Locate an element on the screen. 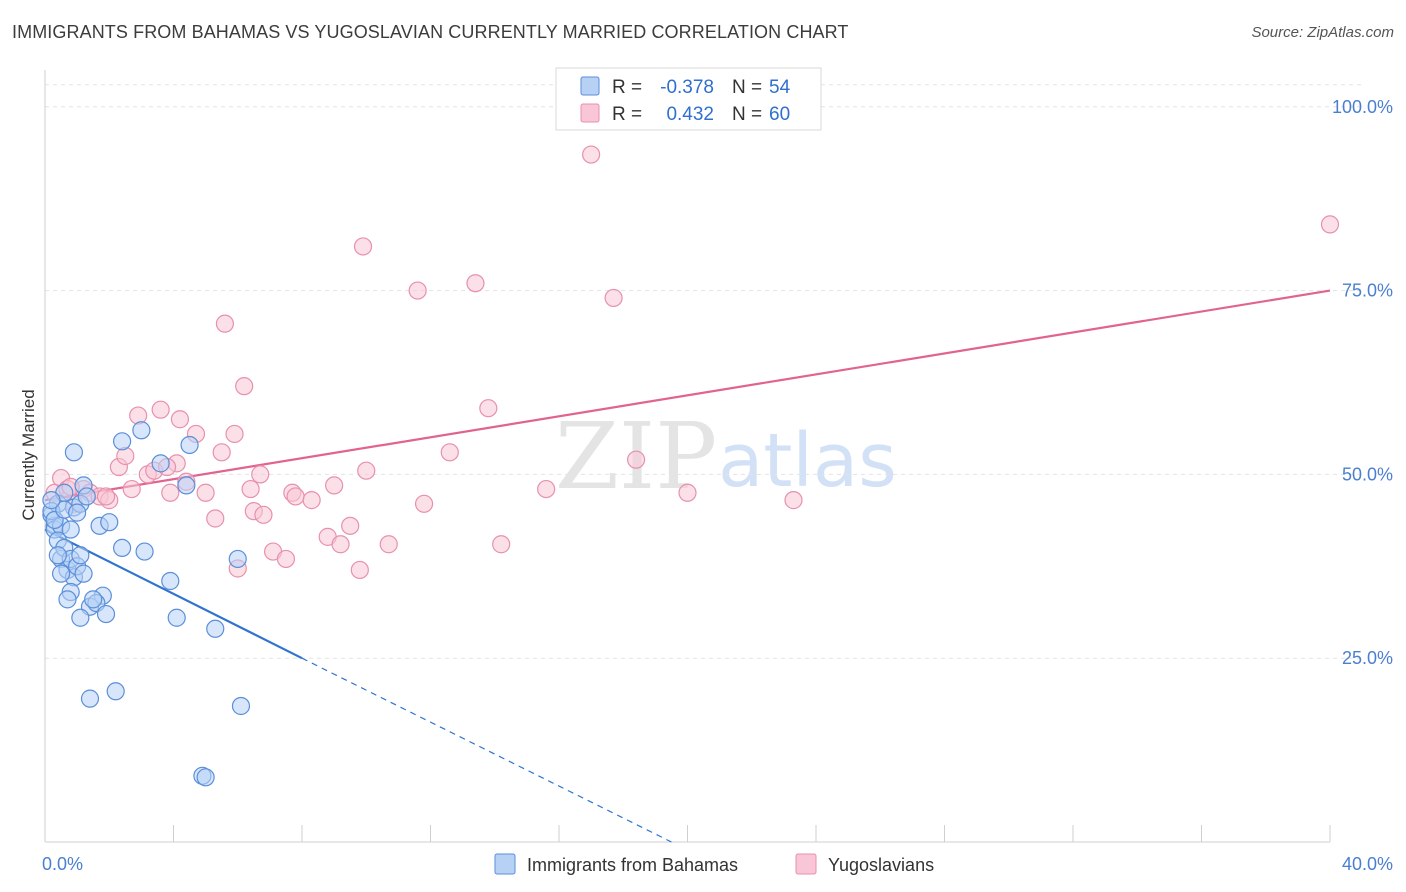 This screenshot has width=1406, height=892. legend-r-value-pink: 0.432 is located at coordinates (690, 114).